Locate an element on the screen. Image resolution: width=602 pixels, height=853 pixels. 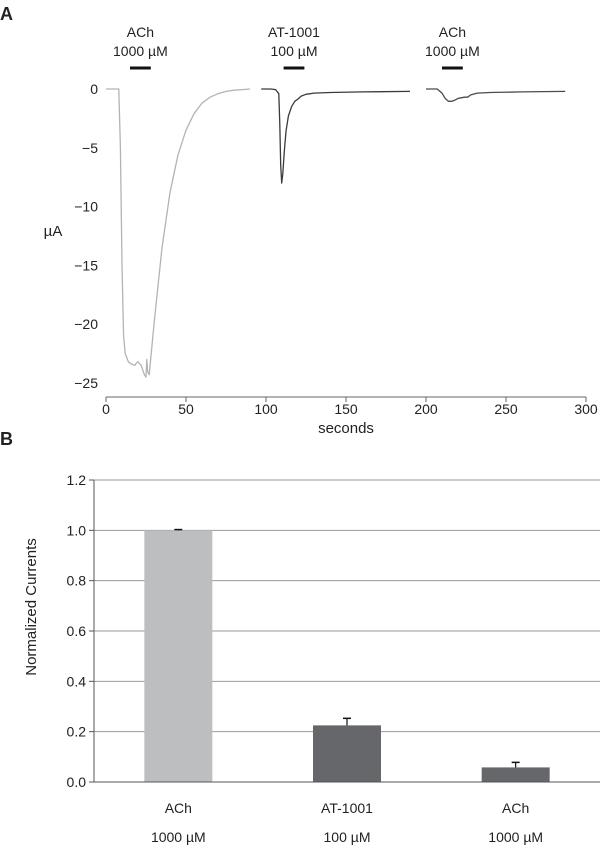
panel-b-category-conc-2: 100 µM is located at coordinates (347, 837).